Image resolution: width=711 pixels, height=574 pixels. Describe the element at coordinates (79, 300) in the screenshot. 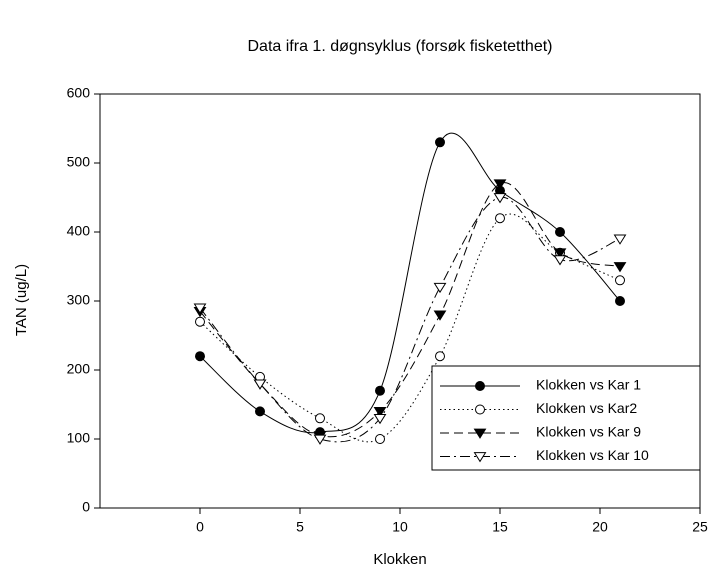

I see `y-tick-label: 300` at that location.